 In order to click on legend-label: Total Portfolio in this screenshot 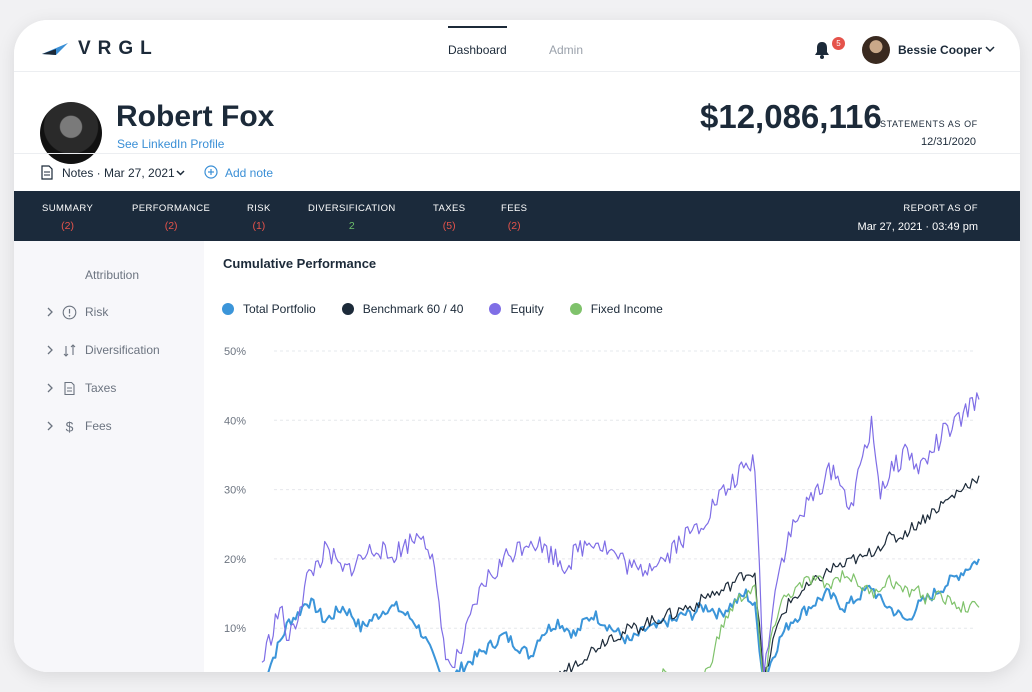, I will do `click(279, 309)`.